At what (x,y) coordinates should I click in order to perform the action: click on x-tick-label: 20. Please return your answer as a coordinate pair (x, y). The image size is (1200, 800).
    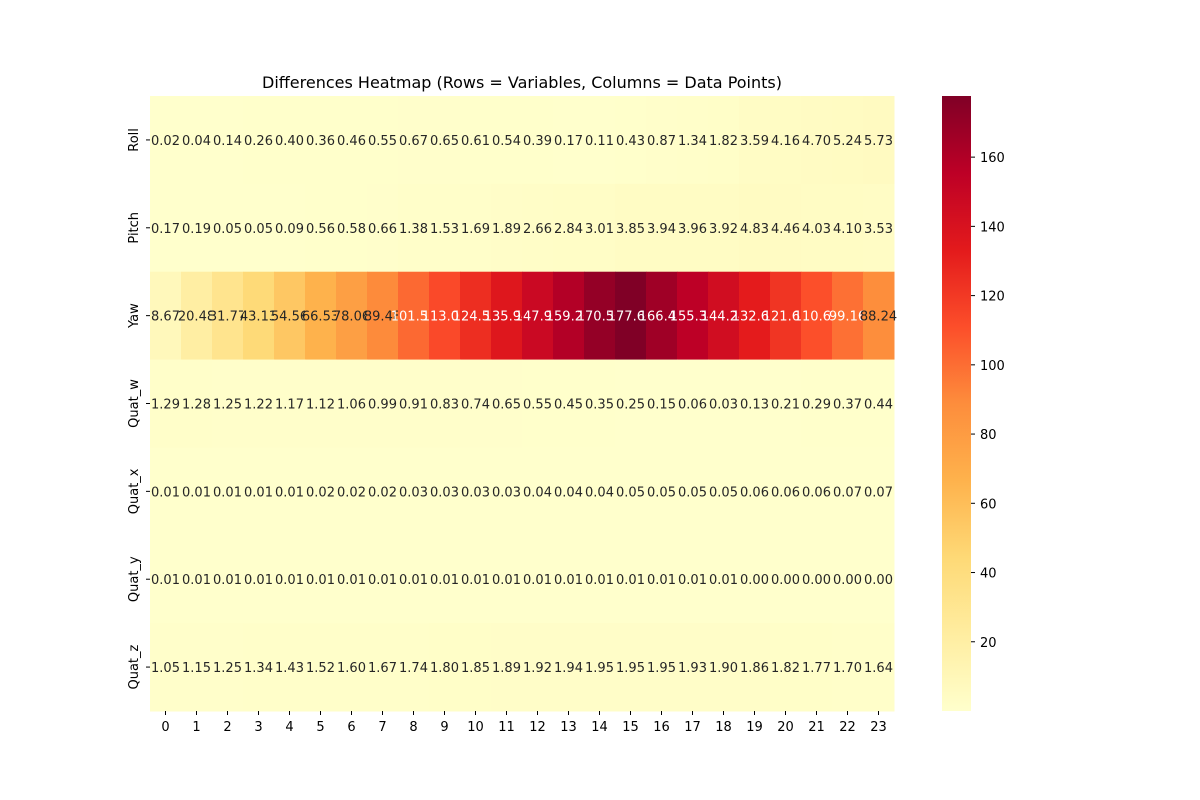
    Looking at the image, I should click on (785, 727).